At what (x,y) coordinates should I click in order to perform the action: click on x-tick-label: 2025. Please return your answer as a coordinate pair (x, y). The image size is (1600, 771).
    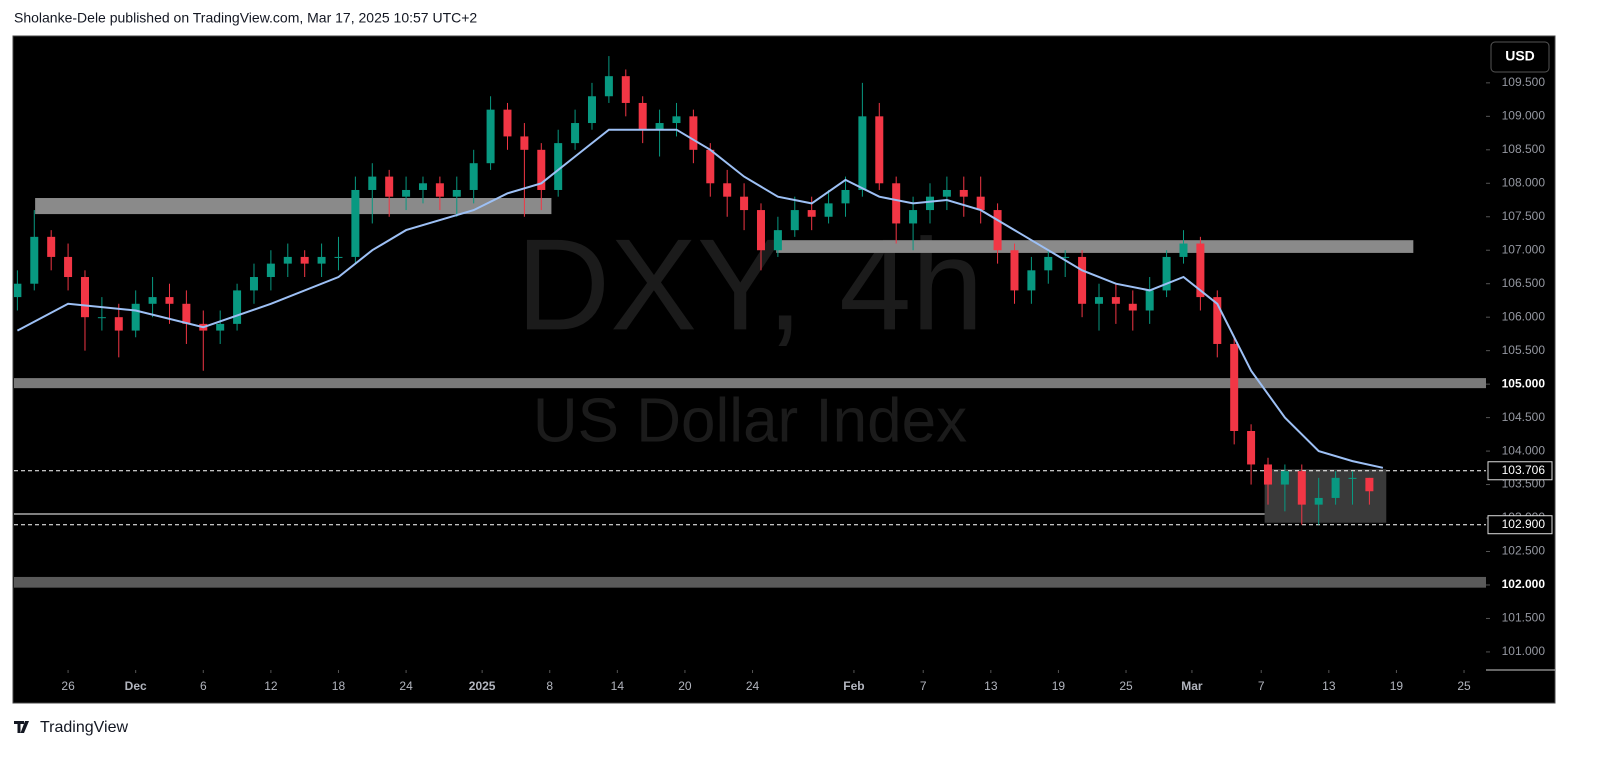
    Looking at the image, I should click on (482, 686).